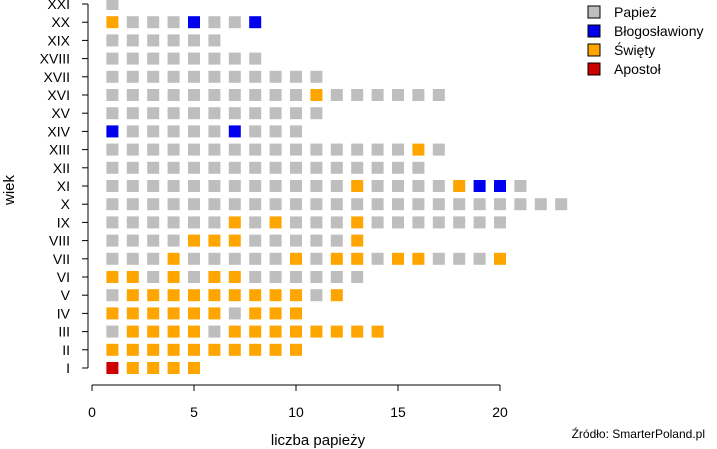 The height and width of the screenshot is (449, 717). What do you see at coordinates (635, 12) in the screenshot?
I see `legend-label: Papież` at bounding box center [635, 12].